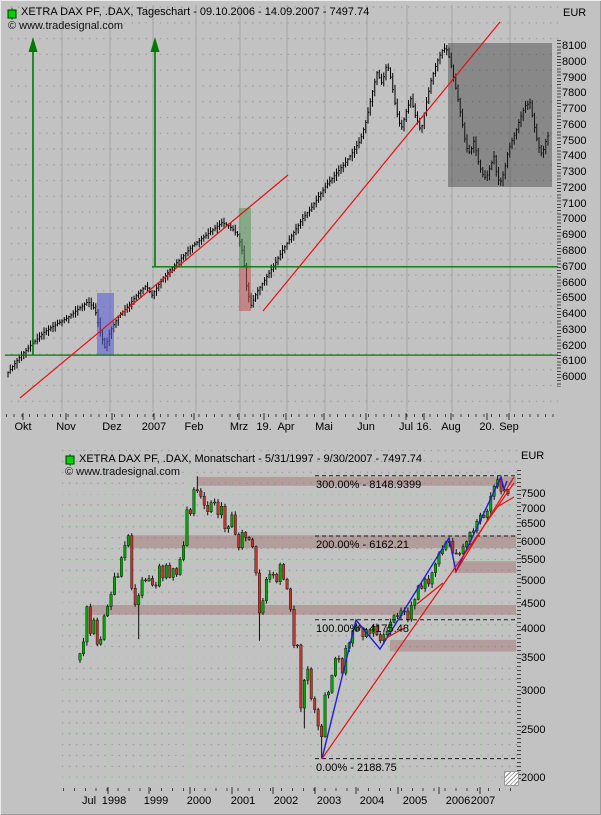  Describe the element at coordinates (533, 524) in the screenshot. I see `bottom-y-axis-label: 6500` at that location.